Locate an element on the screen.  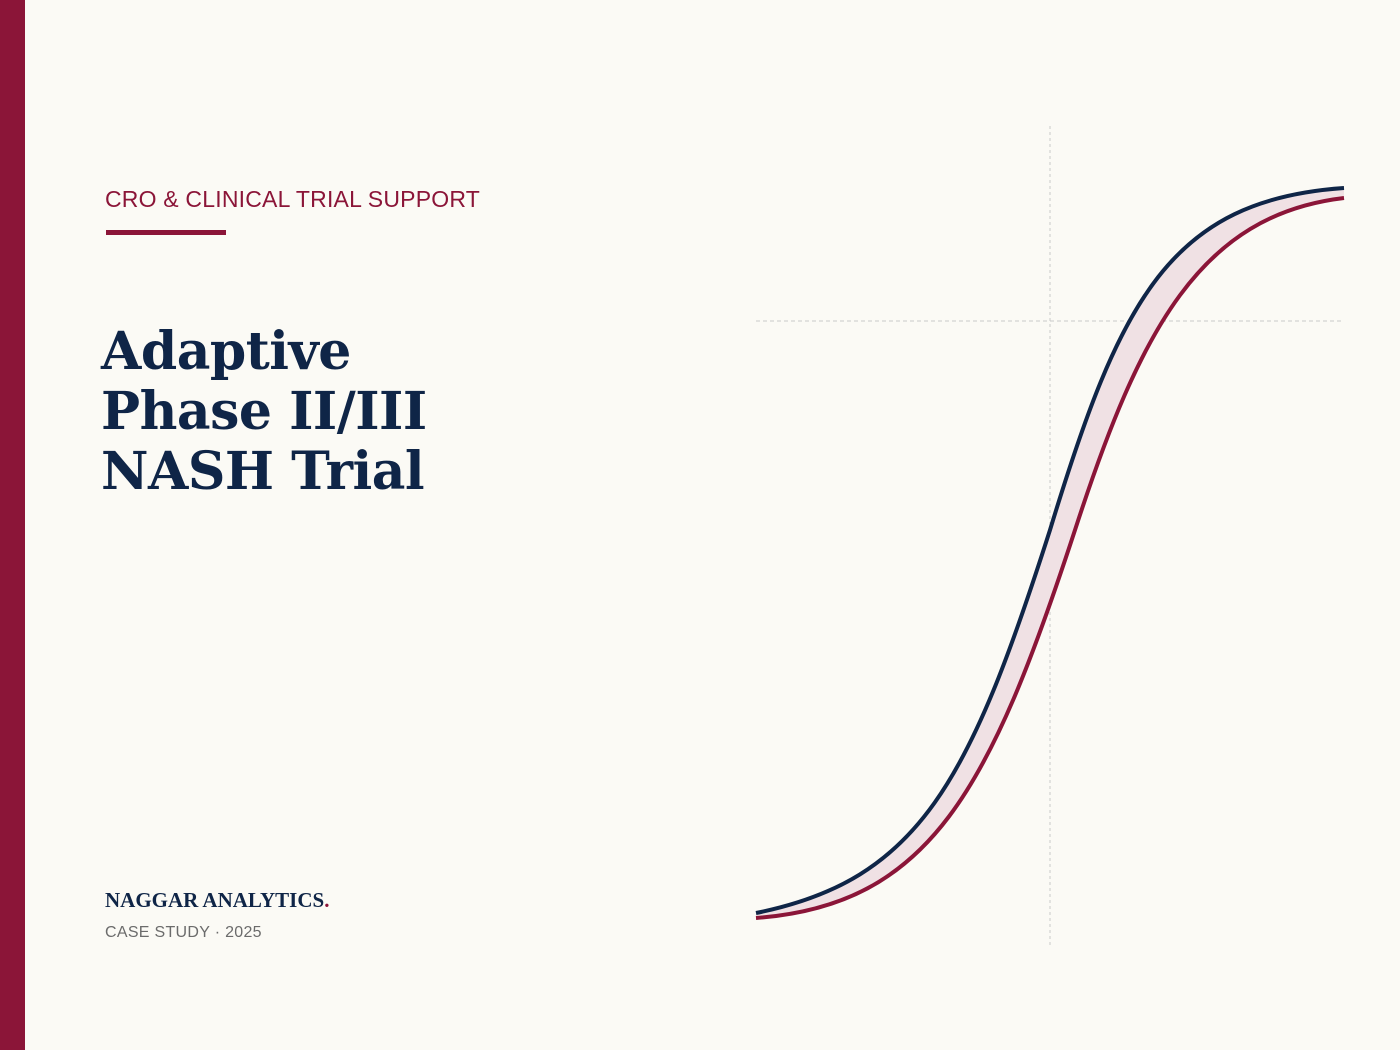
page-title: Adaptive Phase II/III NASH Trial is located at coordinates (264, 412).